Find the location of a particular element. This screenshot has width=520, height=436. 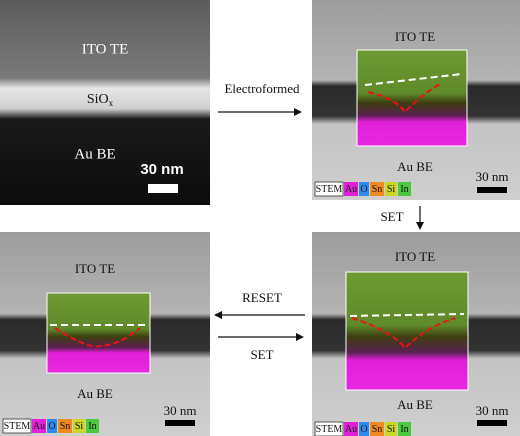

arrow-label: RESET is located at coordinates (262, 297).